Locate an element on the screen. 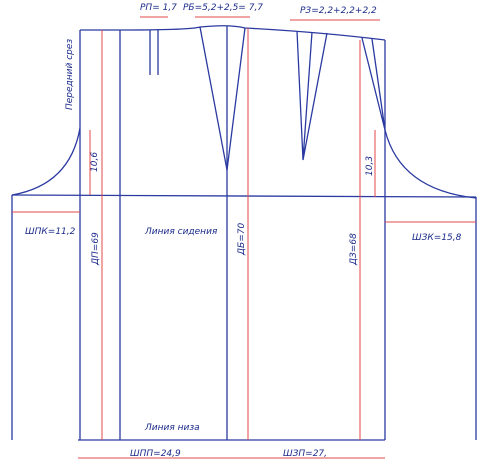 This screenshot has height=466, width=480. back-dart-small is located at coordinates (373, 84).